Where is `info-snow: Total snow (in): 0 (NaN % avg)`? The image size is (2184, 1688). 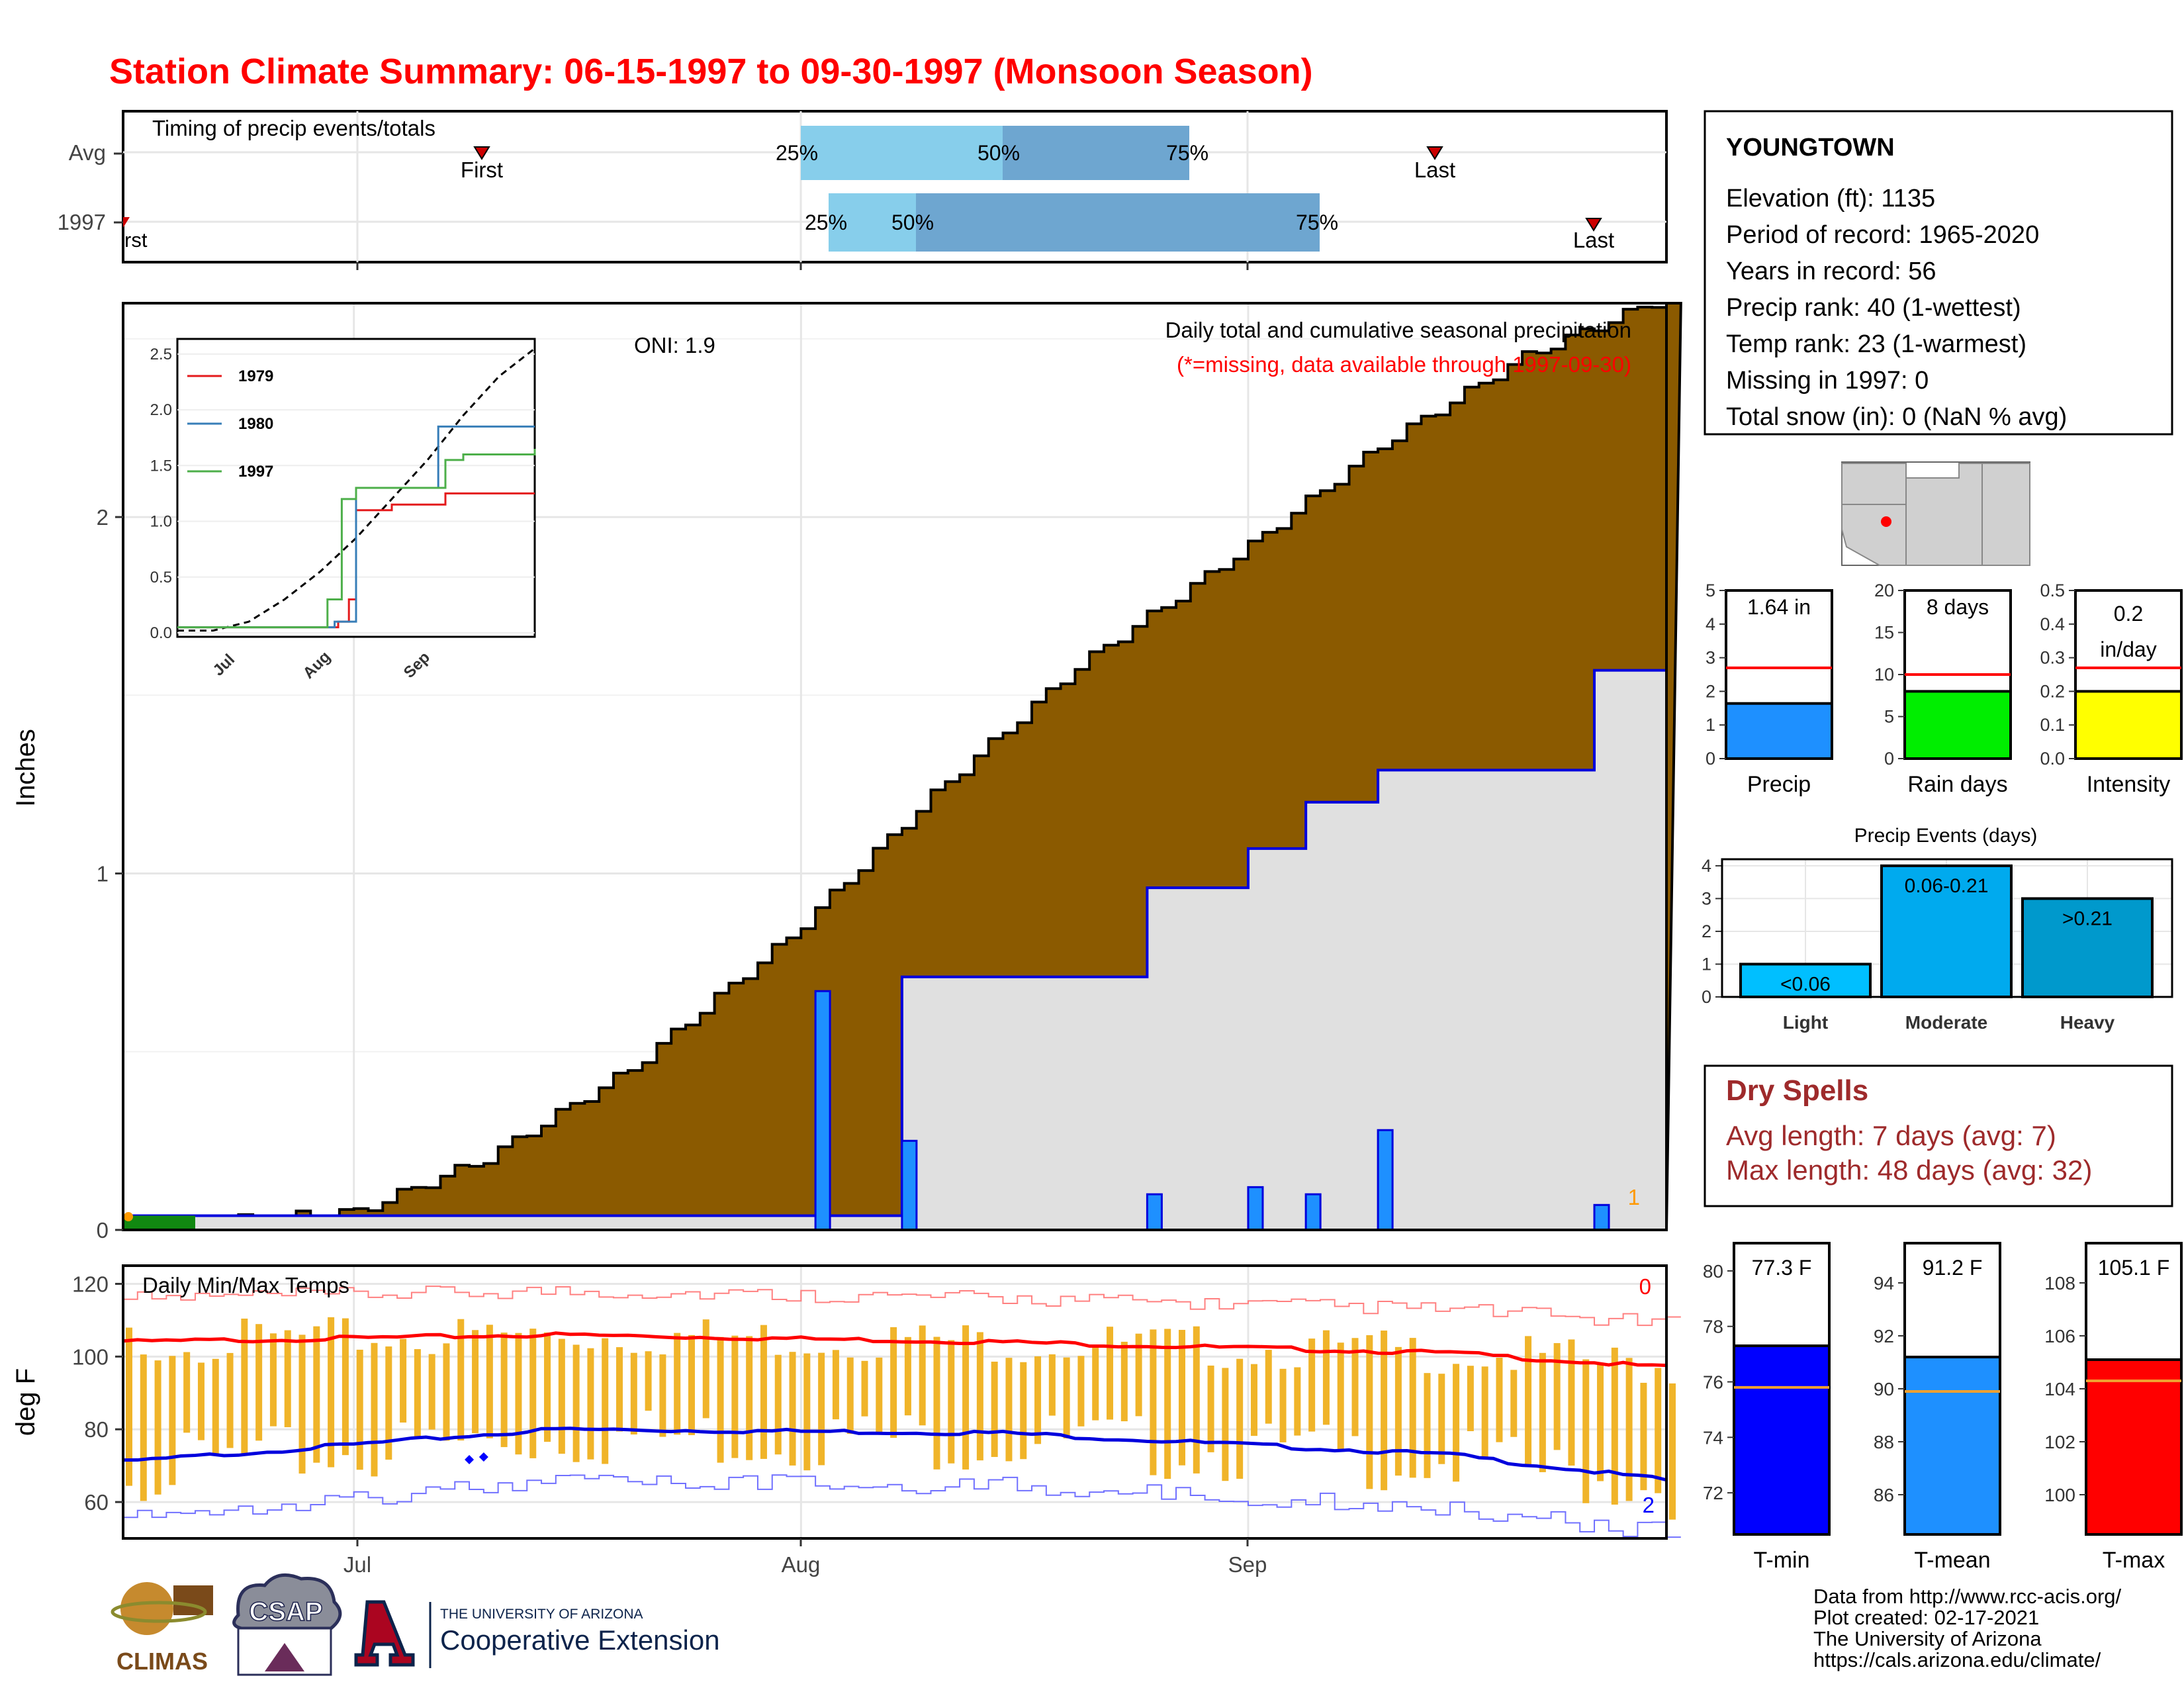
info-snow: Total snow (in): 0 (NaN % avg) is located at coordinates (1897, 417).